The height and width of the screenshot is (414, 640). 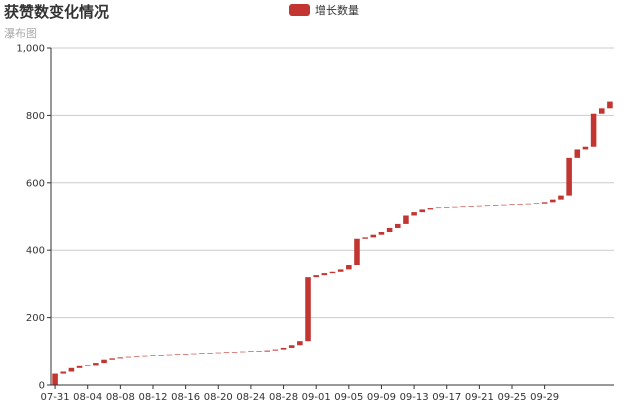 What do you see at coordinates (218, 397) in the screenshot?
I see `x-tick-label: 08-20` at bounding box center [218, 397].